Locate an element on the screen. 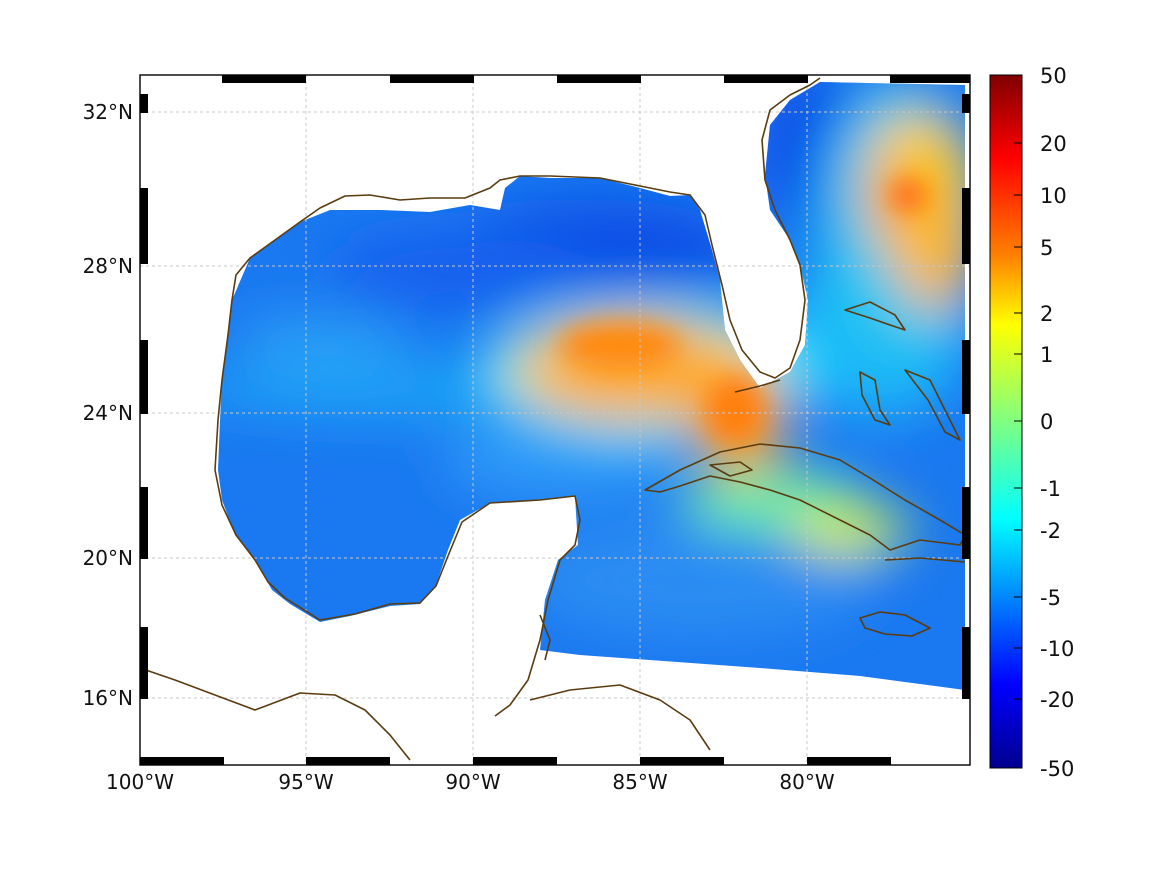  colorbar-label: -5 is located at coordinates (1050, 598).